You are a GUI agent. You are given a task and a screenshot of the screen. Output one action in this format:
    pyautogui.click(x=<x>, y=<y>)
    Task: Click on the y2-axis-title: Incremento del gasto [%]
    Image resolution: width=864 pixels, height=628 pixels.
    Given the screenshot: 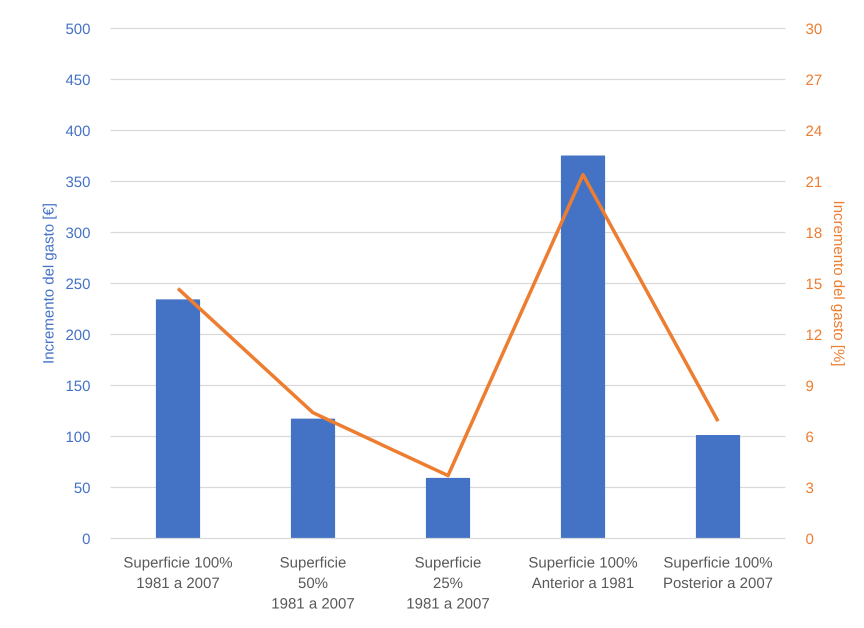 What is the action you would take?
    pyautogui.click(x=839, y=283)
    